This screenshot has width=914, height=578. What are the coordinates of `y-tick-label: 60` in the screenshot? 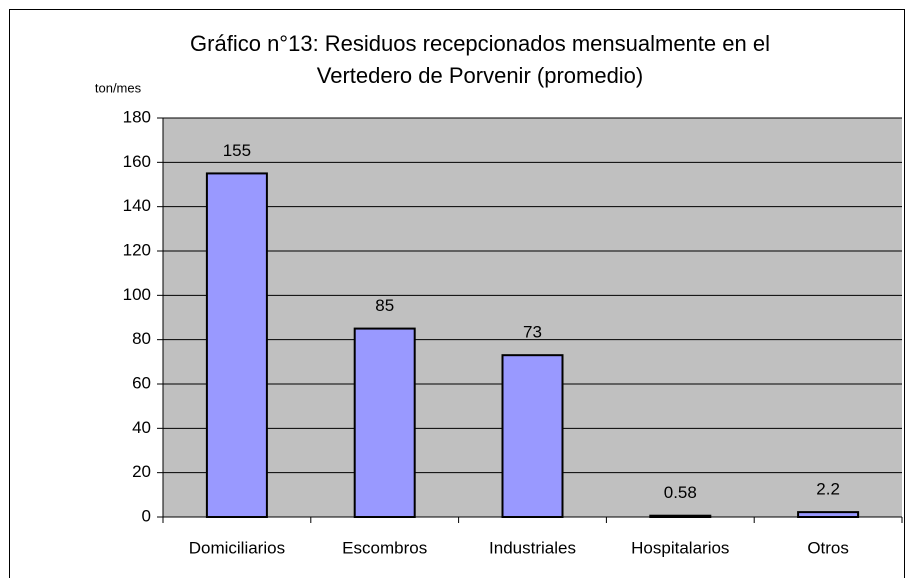 It's located at (141, 382).